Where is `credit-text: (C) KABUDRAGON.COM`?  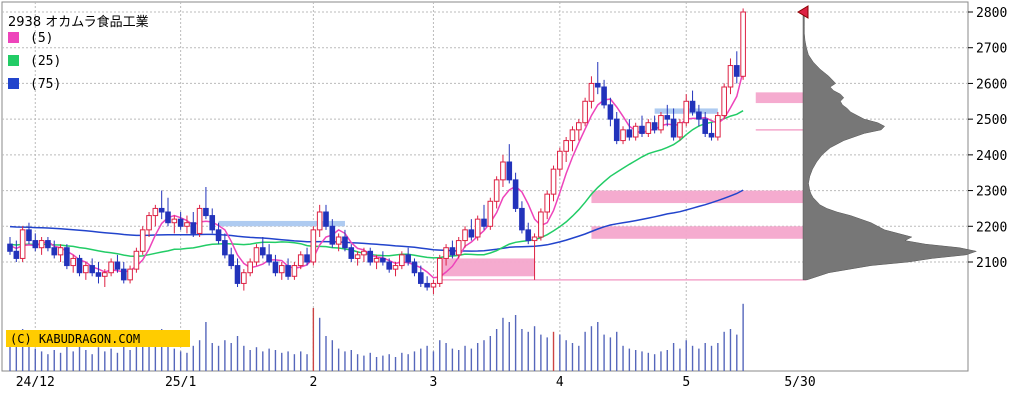
credit-text: (C) KABUDRAGON.COM is located at coordinates (75, 339).